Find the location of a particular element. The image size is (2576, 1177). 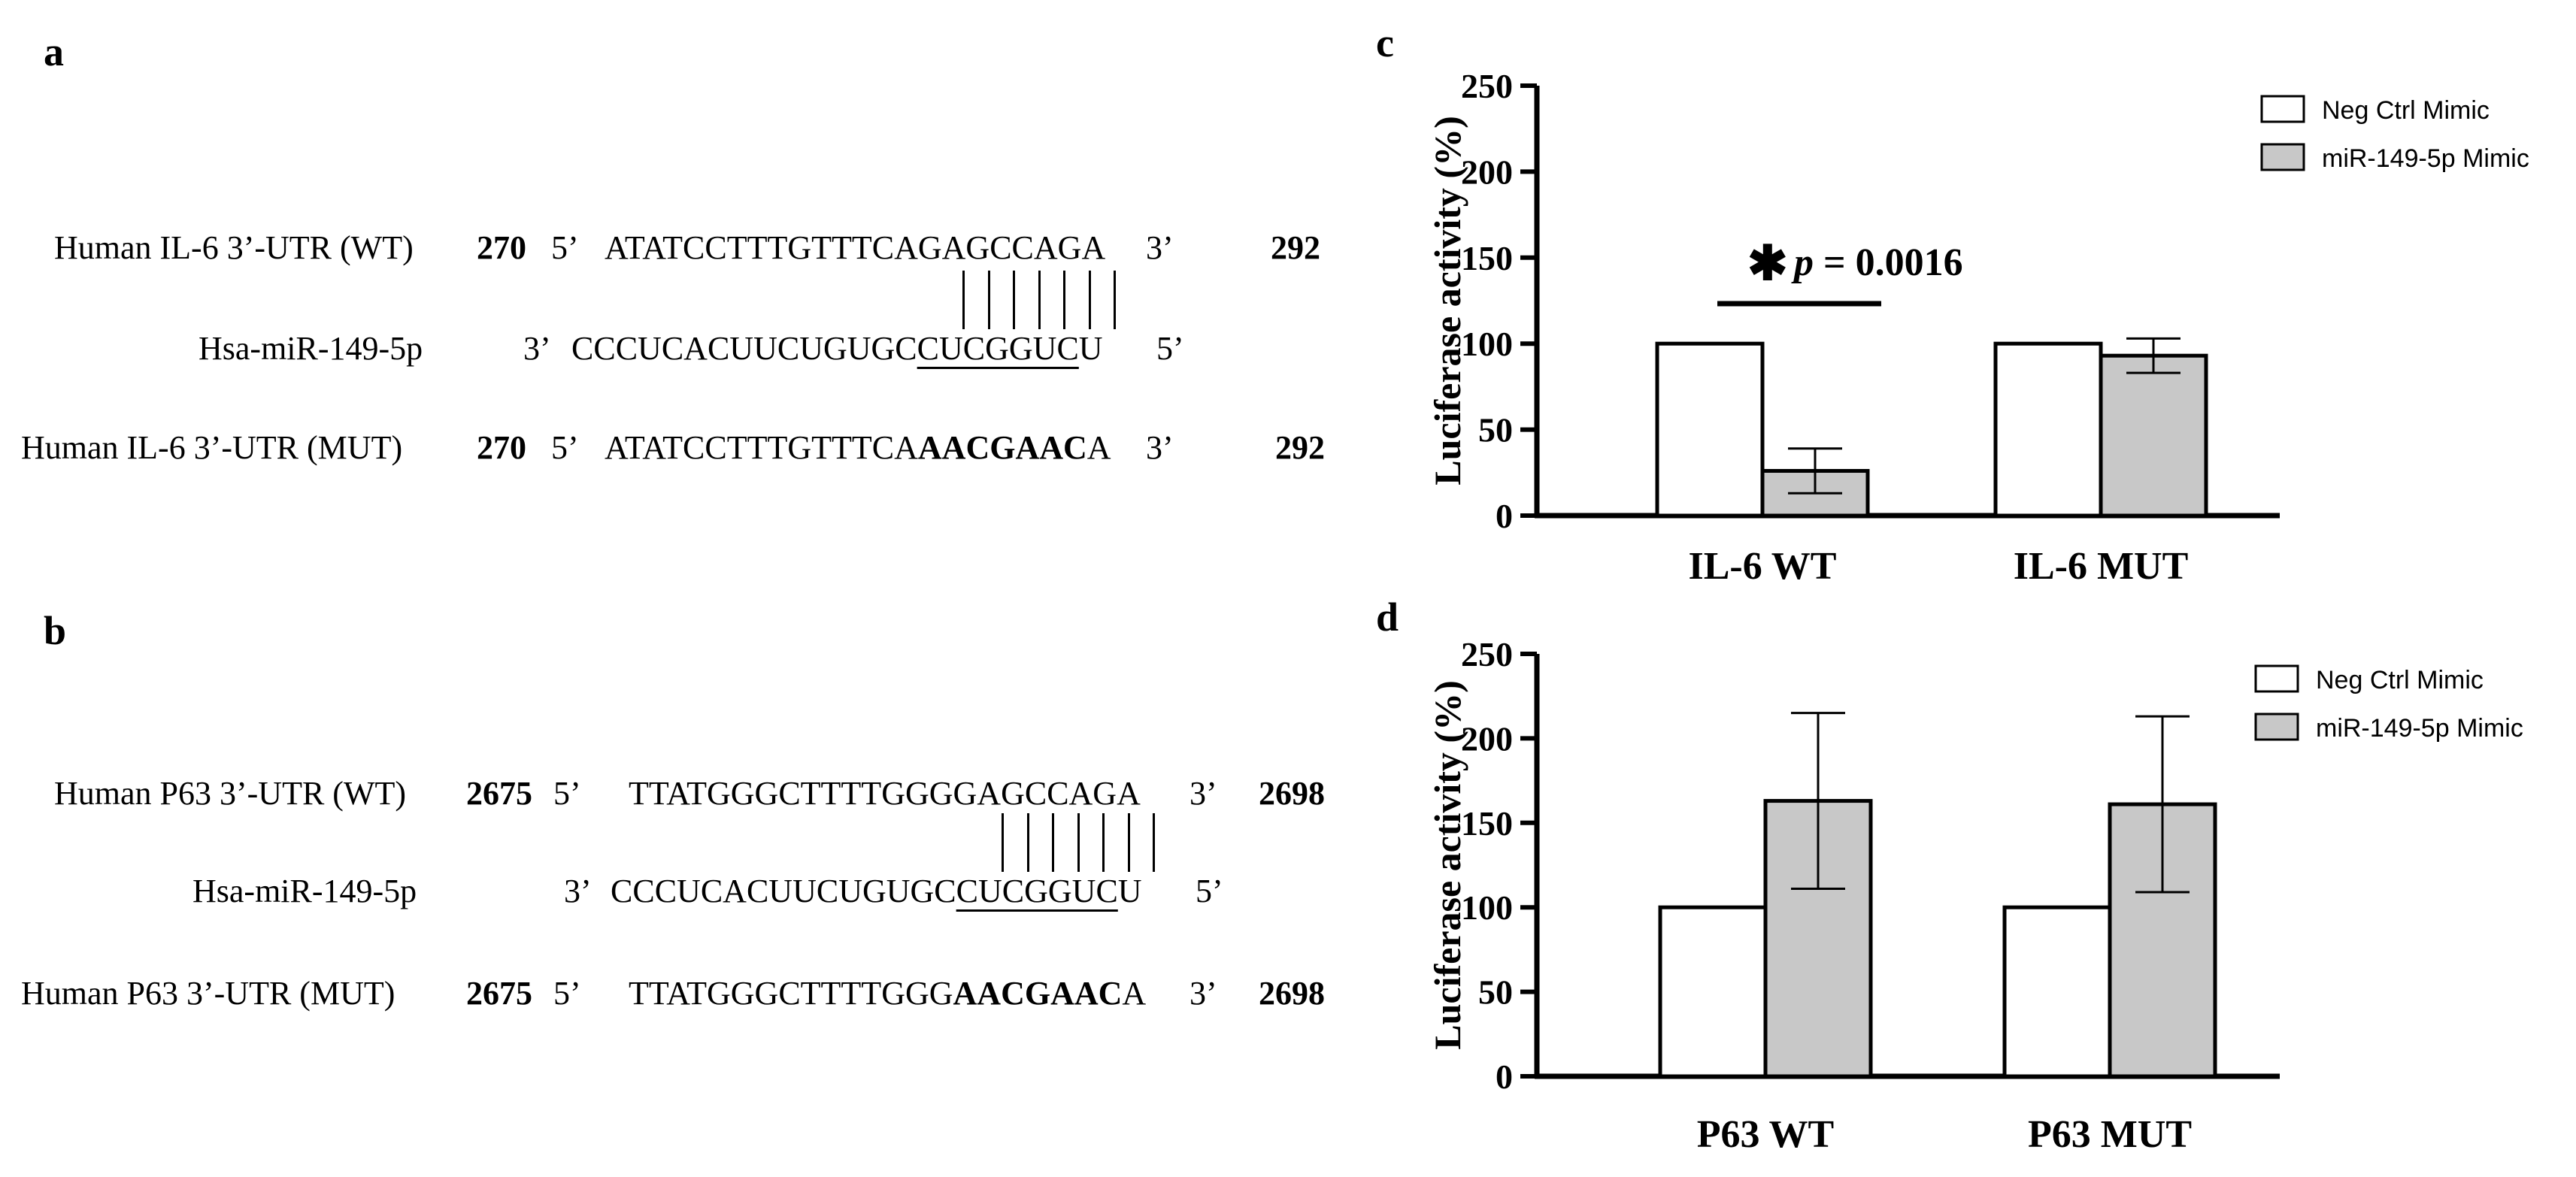

il6-mut-5prime: 5’ is located at coordinates (565, 447).